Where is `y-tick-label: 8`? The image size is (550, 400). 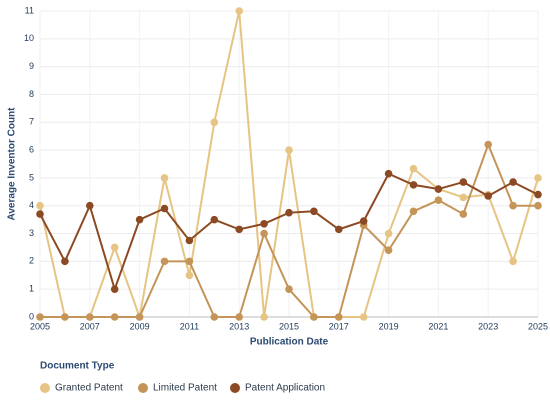
y-tick-label: 8 is located at coordinates (31, 94).